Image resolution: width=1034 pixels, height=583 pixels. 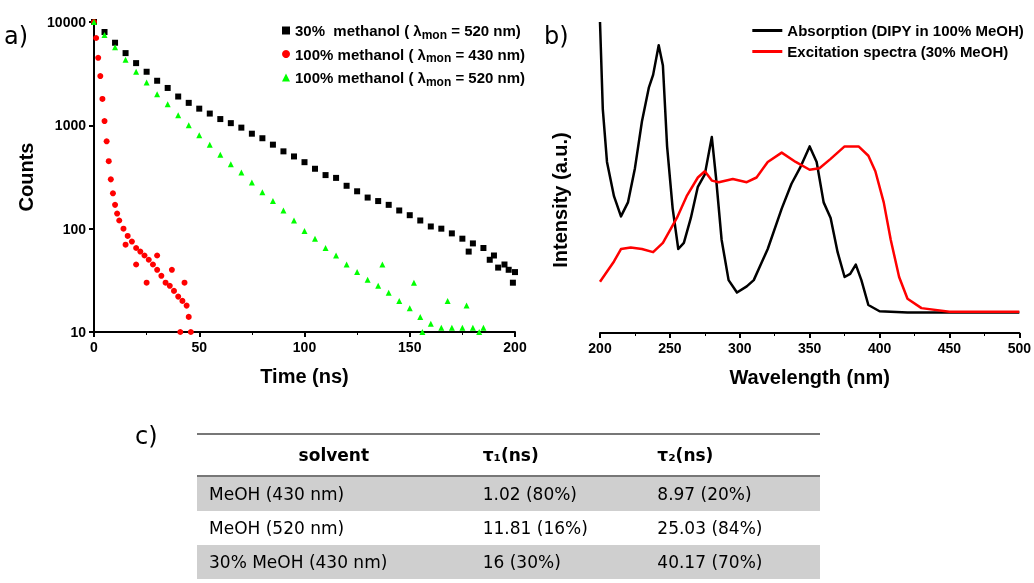 What do you see at coordinates (670, 348) in the screenshot?
I see `x-tick-label: 250` at bounding box center [670, 348].